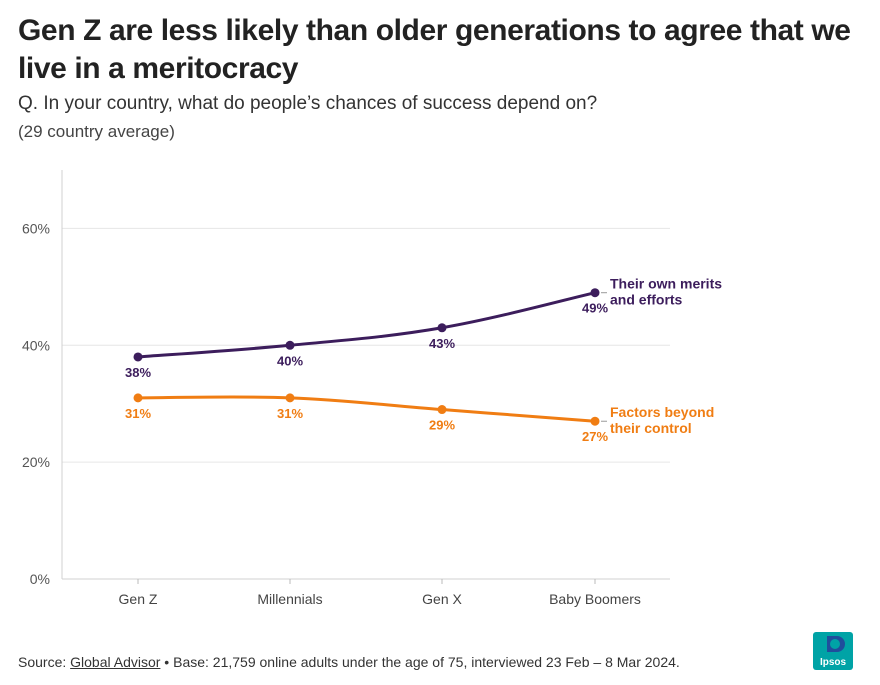 This screenshot has height=685, width=880. What do you see at coordinates (380, 593) in the screenshot?
I see `x-axis-ticks: Gen Z Millennials Gen X Baby Boomers` at bounding box center [380, 593].